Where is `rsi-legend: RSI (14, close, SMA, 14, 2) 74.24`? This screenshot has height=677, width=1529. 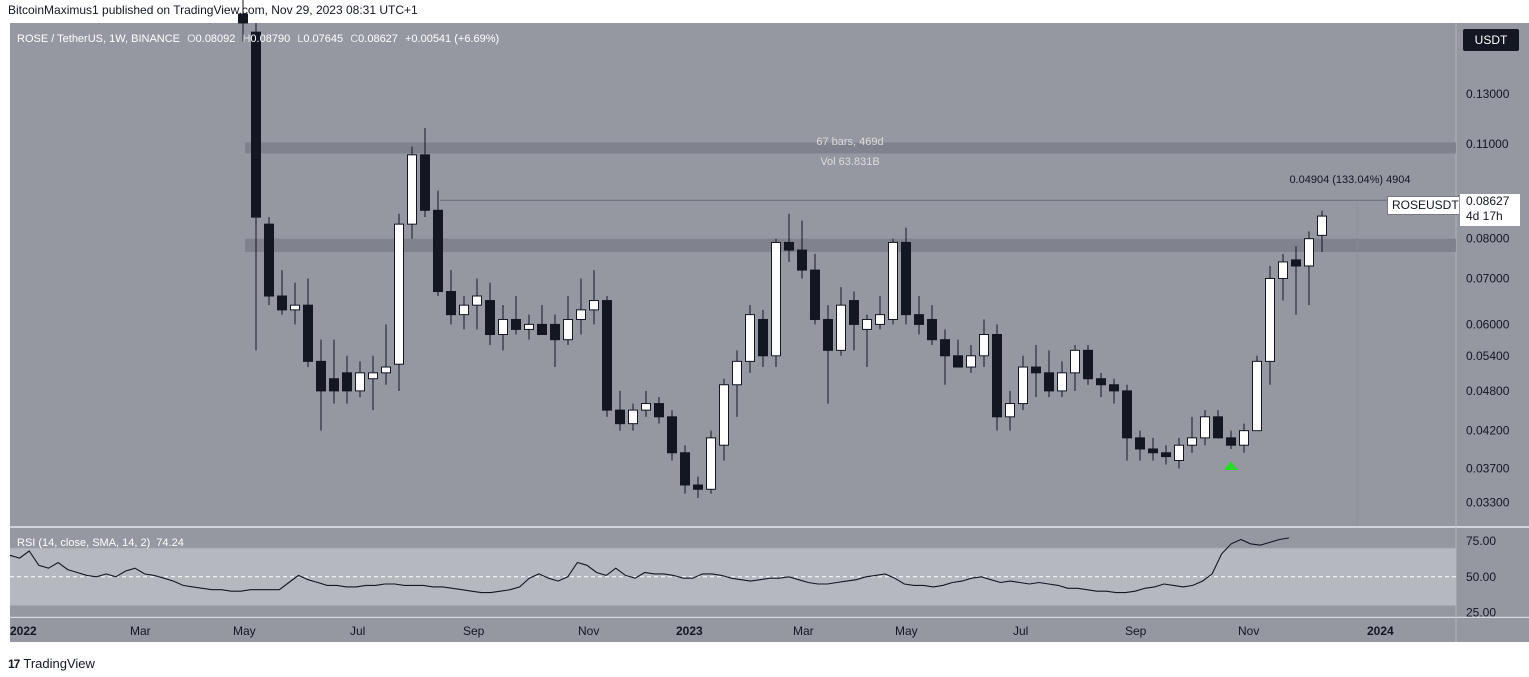
rsi-legend: RSI (14, close, SMA, 14, 2) 74.24 is located at coordinates (100, 543).